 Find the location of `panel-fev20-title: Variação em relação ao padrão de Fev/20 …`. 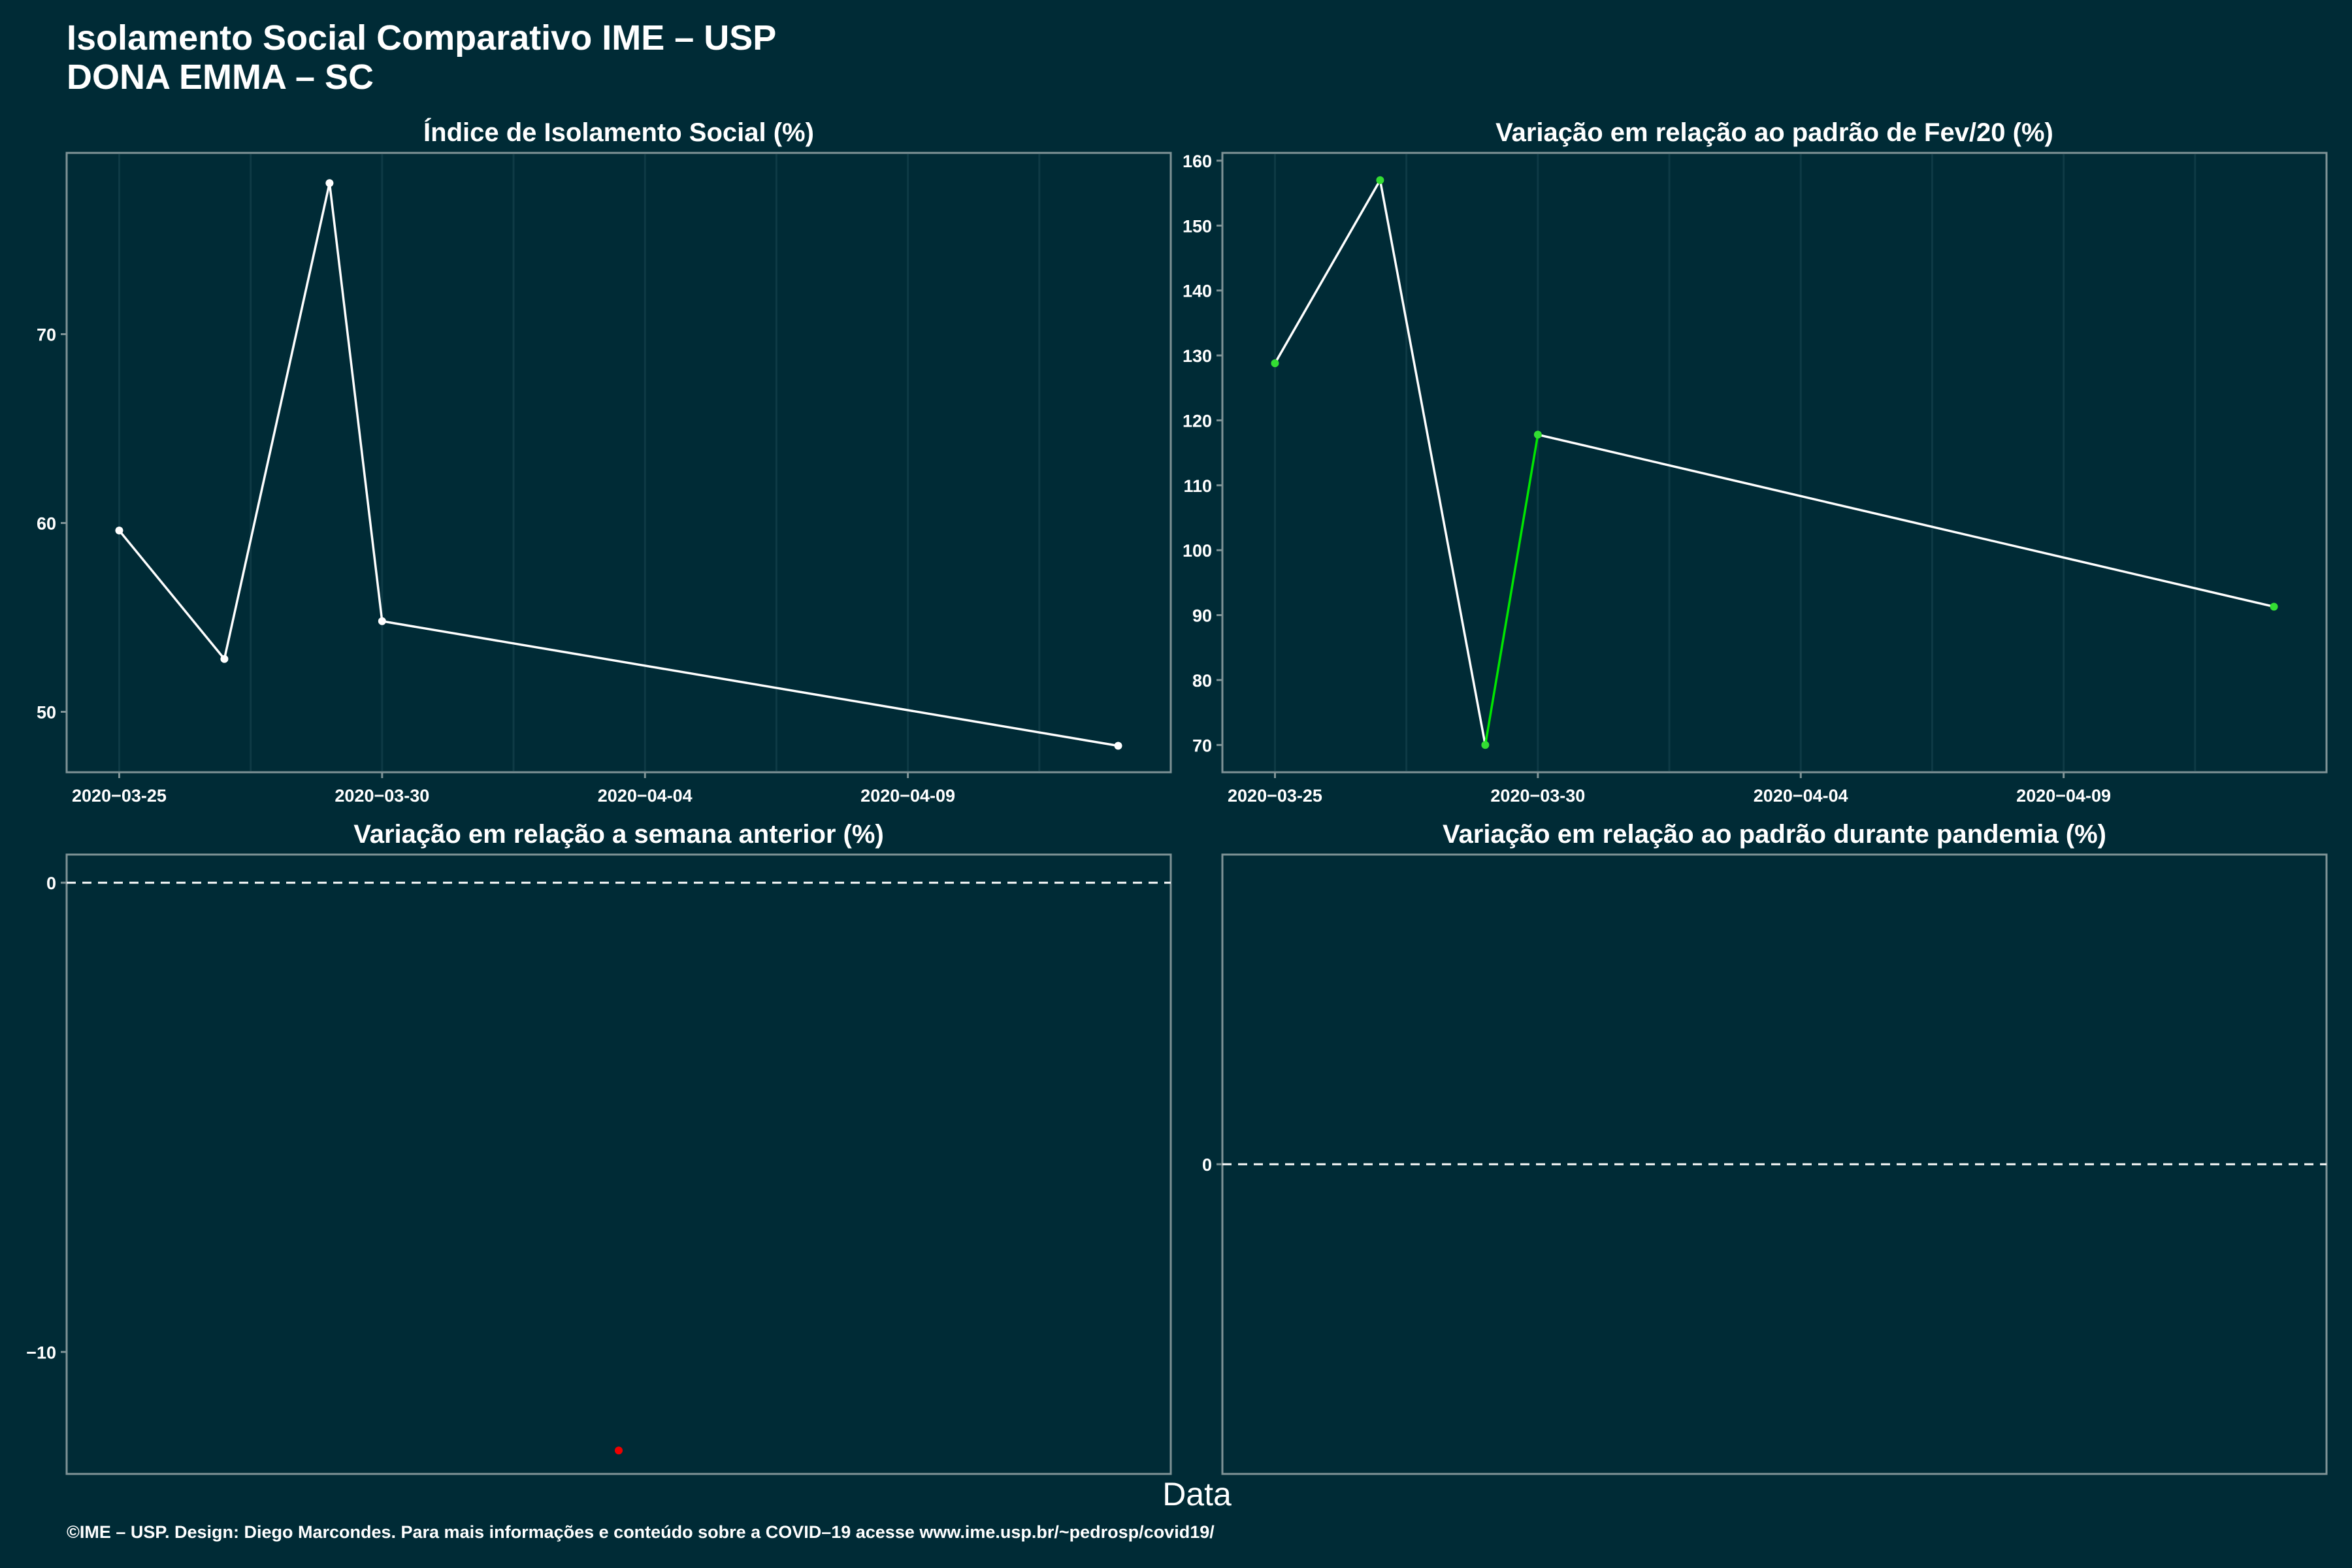

panel-fev20-title: Variação em relação ao padrão de Fev/20 … is located at coordinates (1774, 132).